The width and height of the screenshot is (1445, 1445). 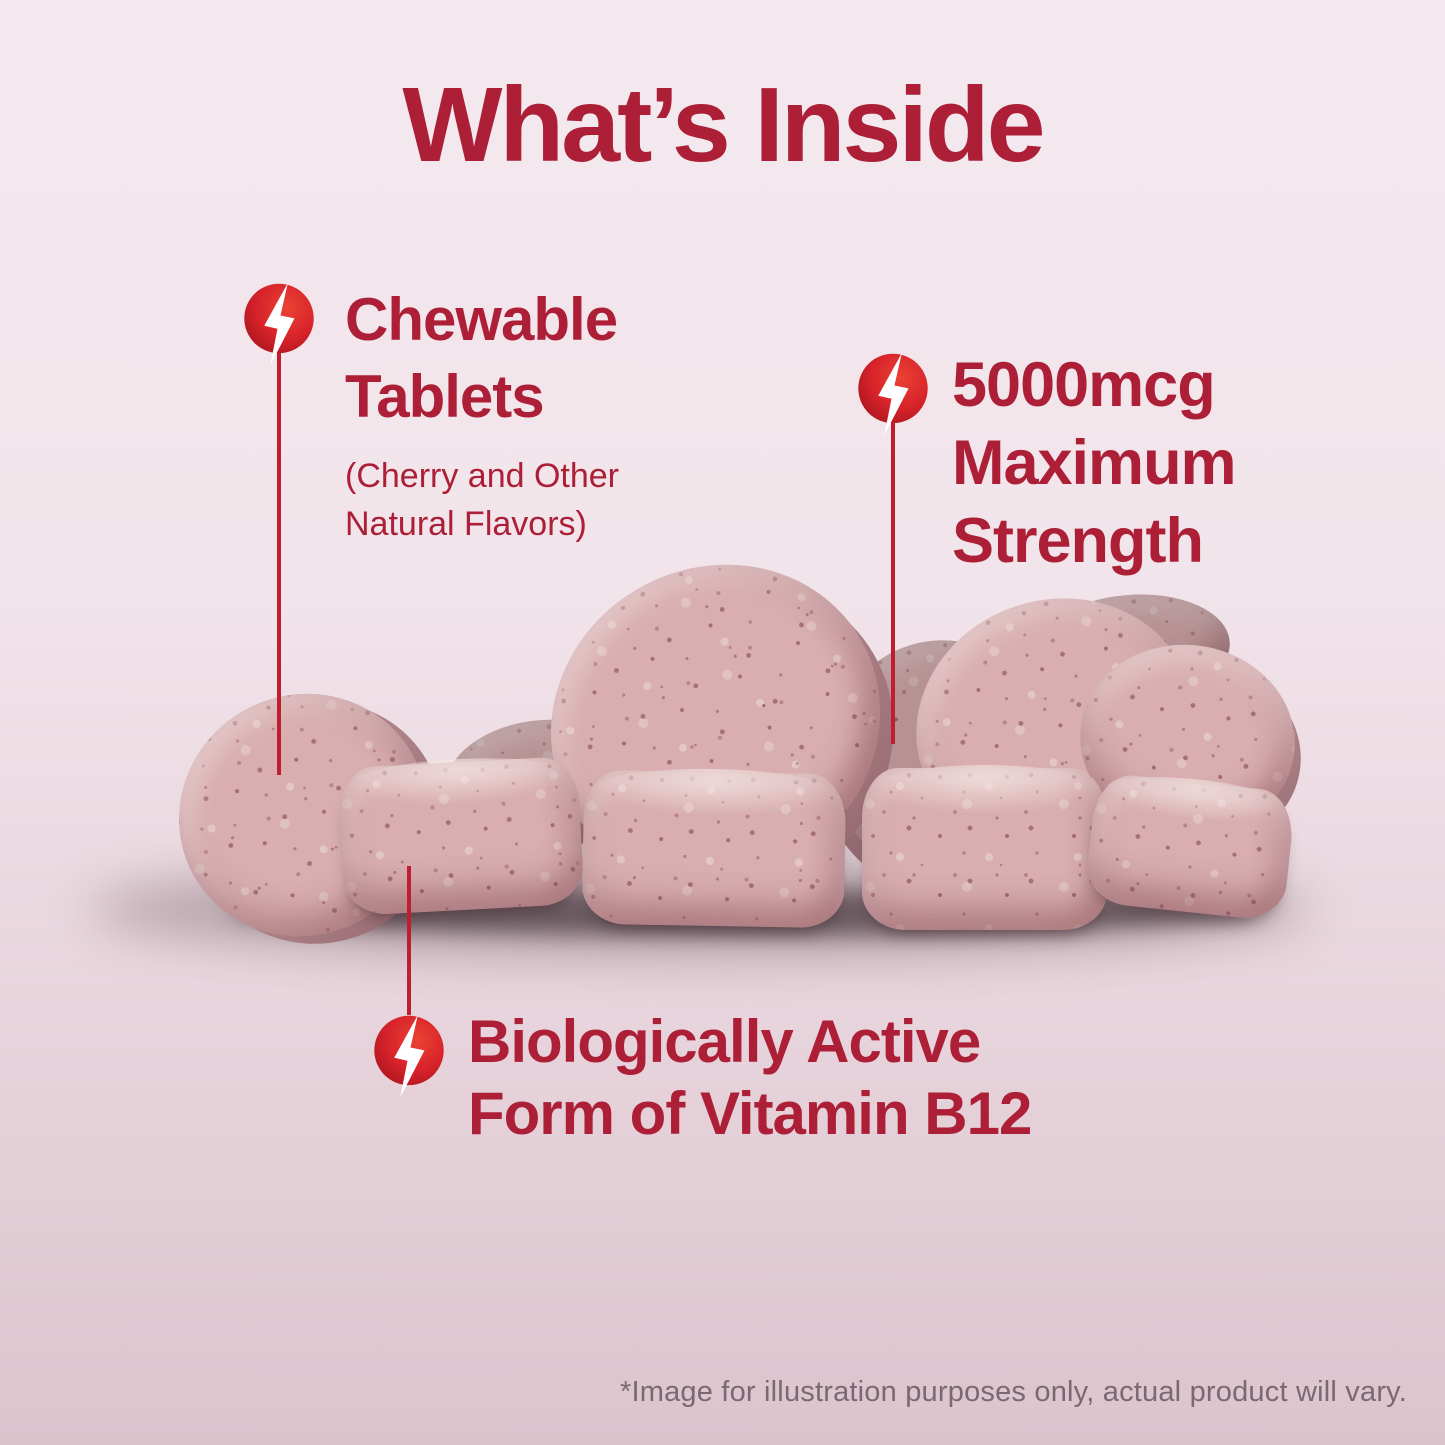 What do you see at coordinates (482, 500) in the screenshot?
I see `callout-subtitle: (Cherry and Other Natural Flavors)` at bounding box center [482, 500].